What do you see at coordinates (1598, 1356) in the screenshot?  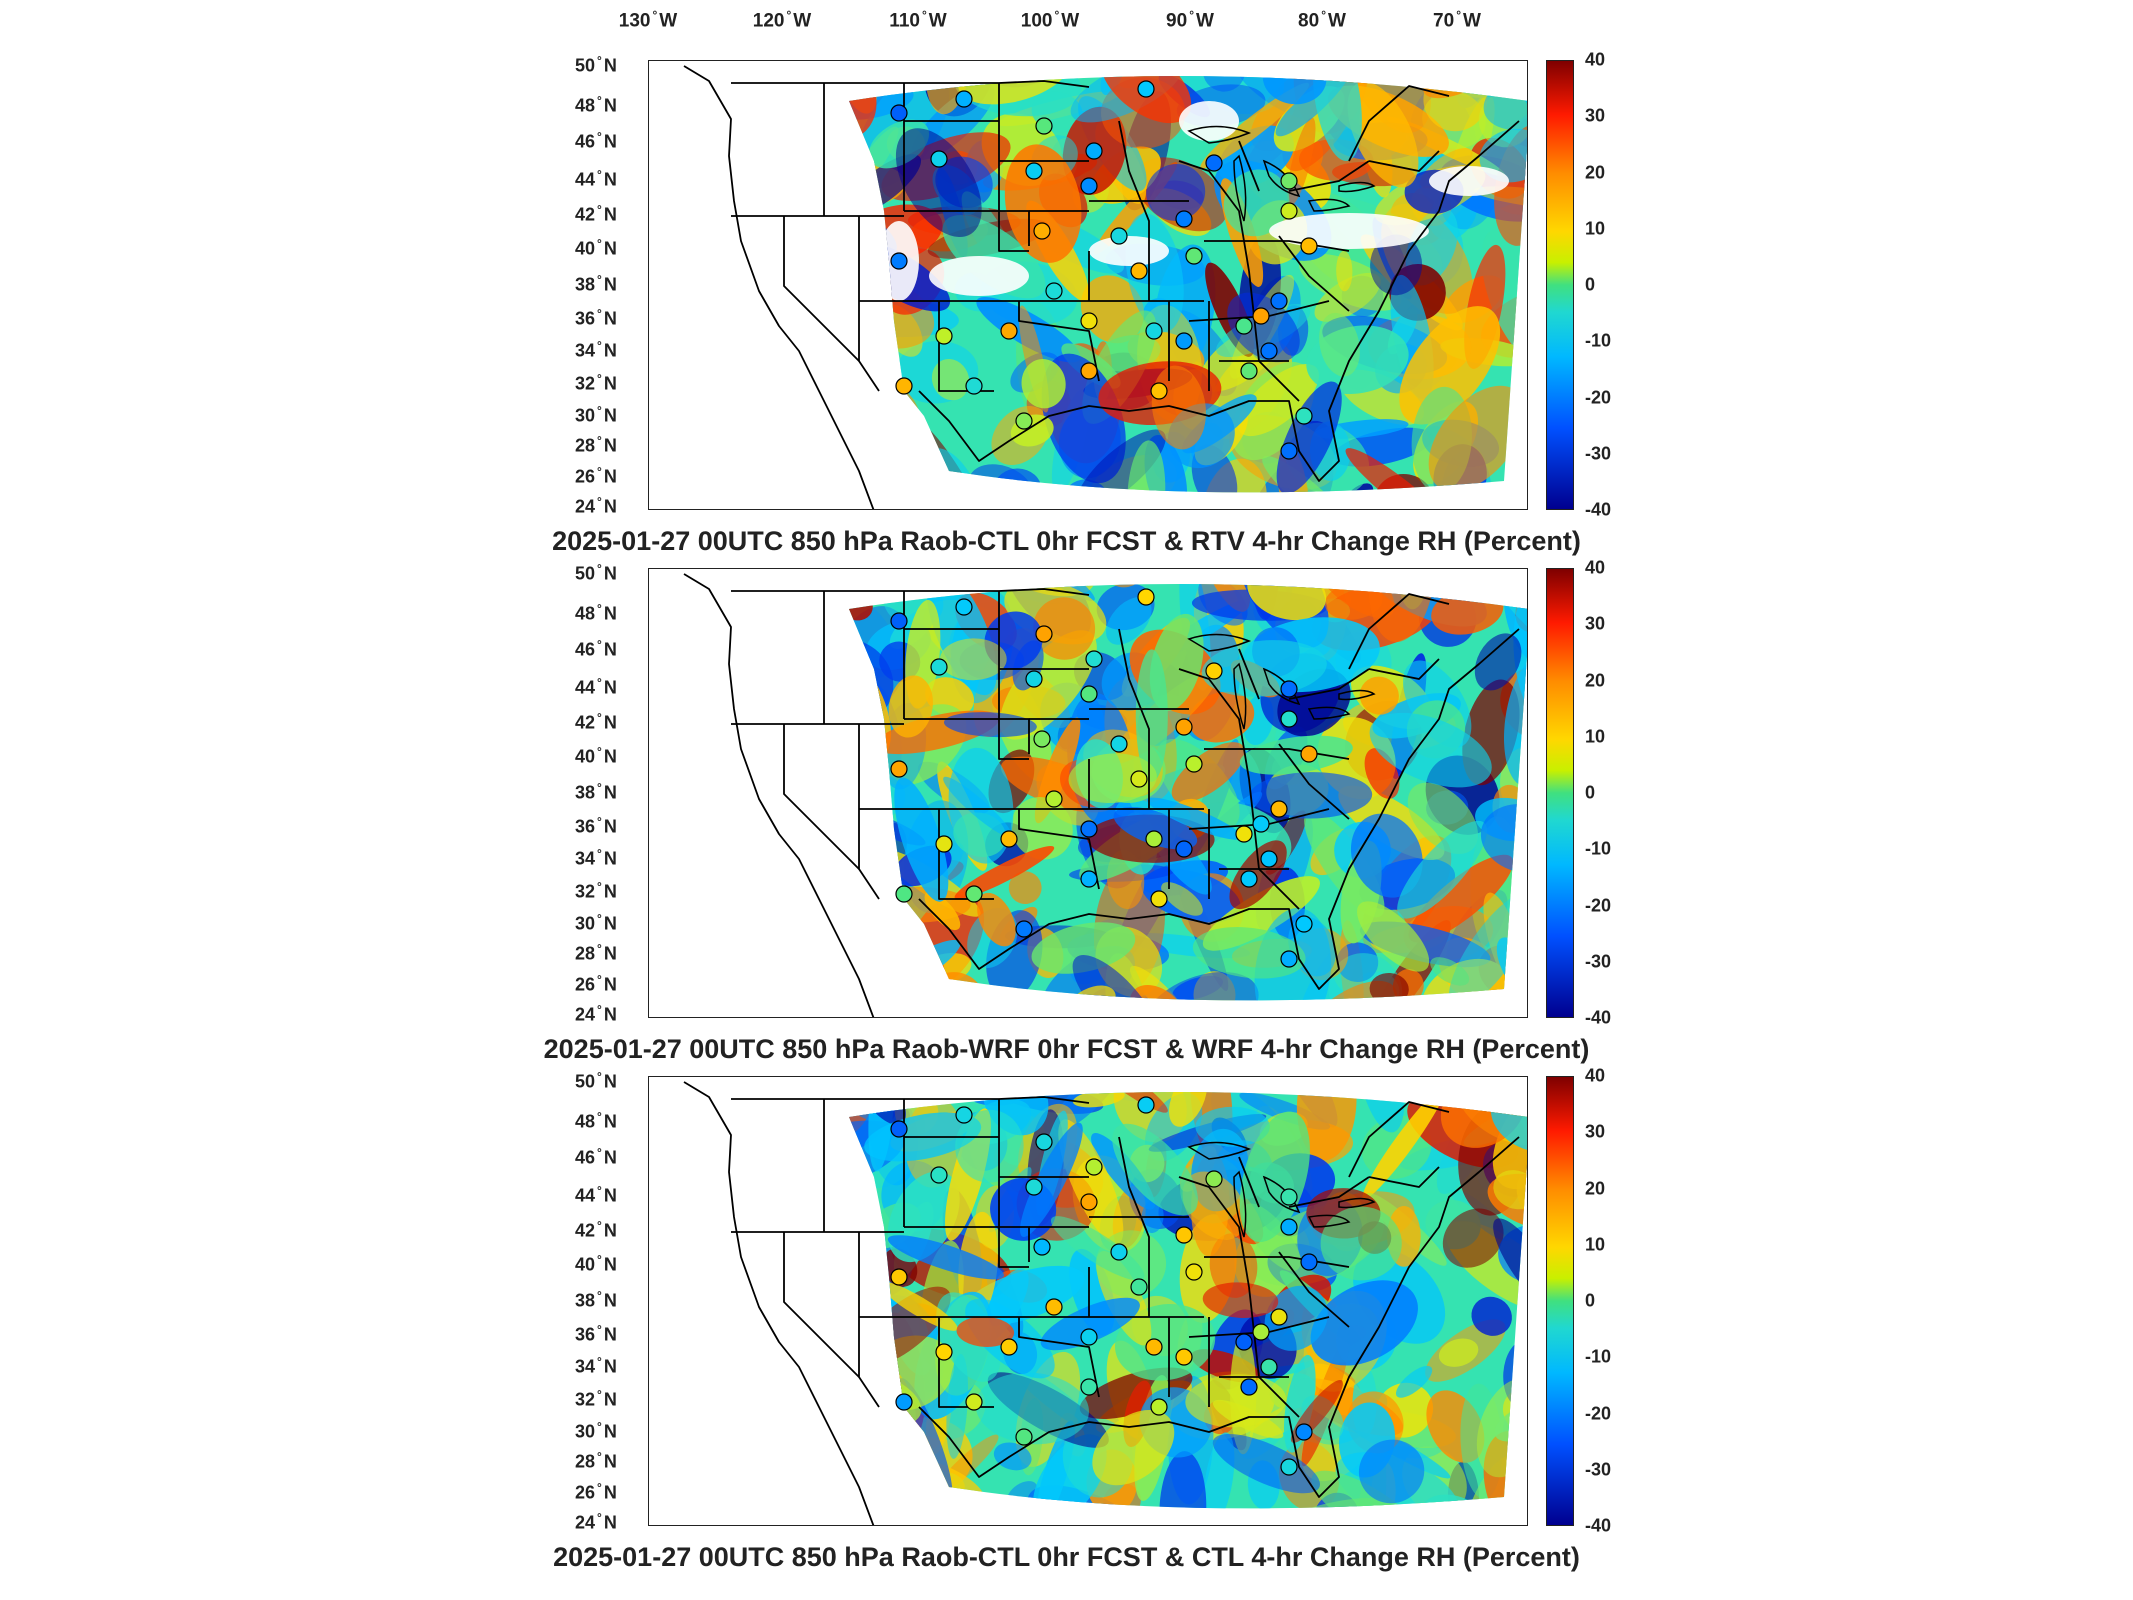 I see `colorbar-tick: -10` at bounding box center [1598, 1356].